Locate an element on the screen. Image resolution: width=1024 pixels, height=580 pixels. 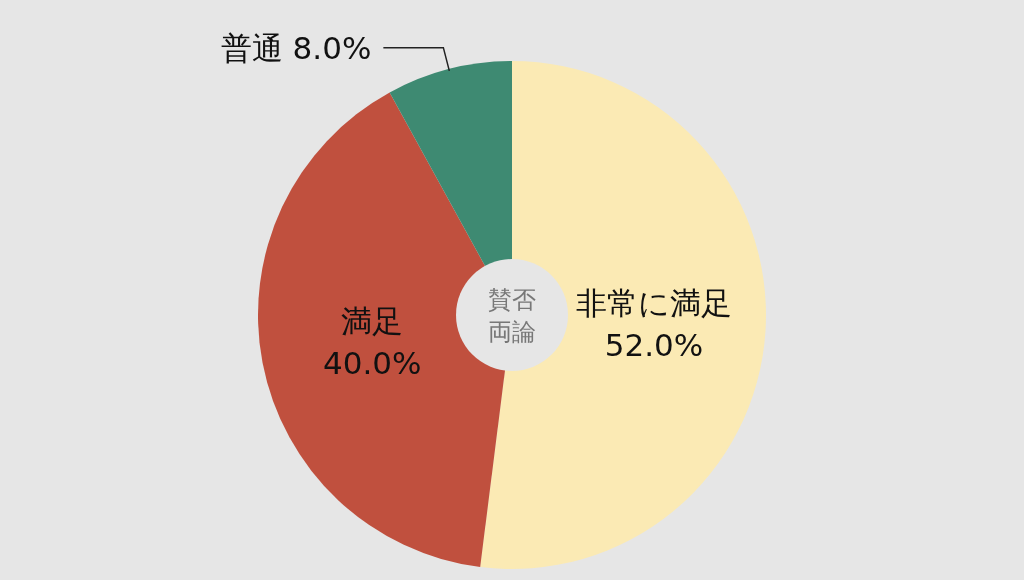
data-label: 52.0% is located at coordinates (654, 344).